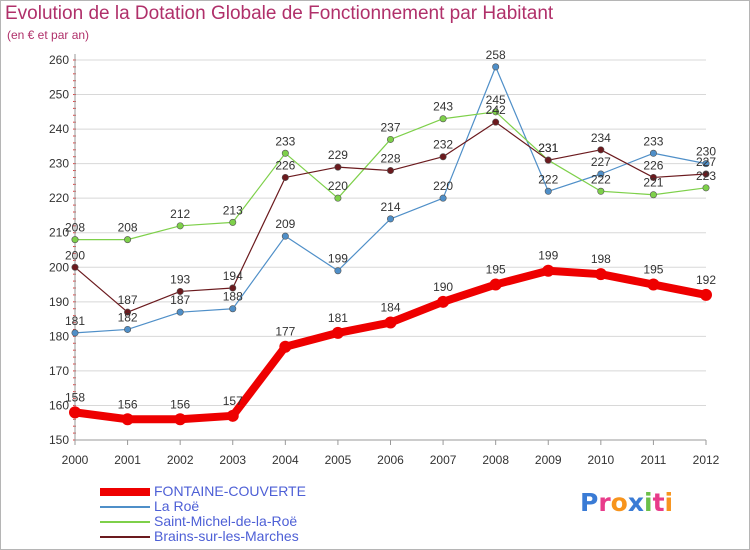 This screenshot has height=550, width=750. I want to click on x-tick-label: 2010, so click(600, 460).